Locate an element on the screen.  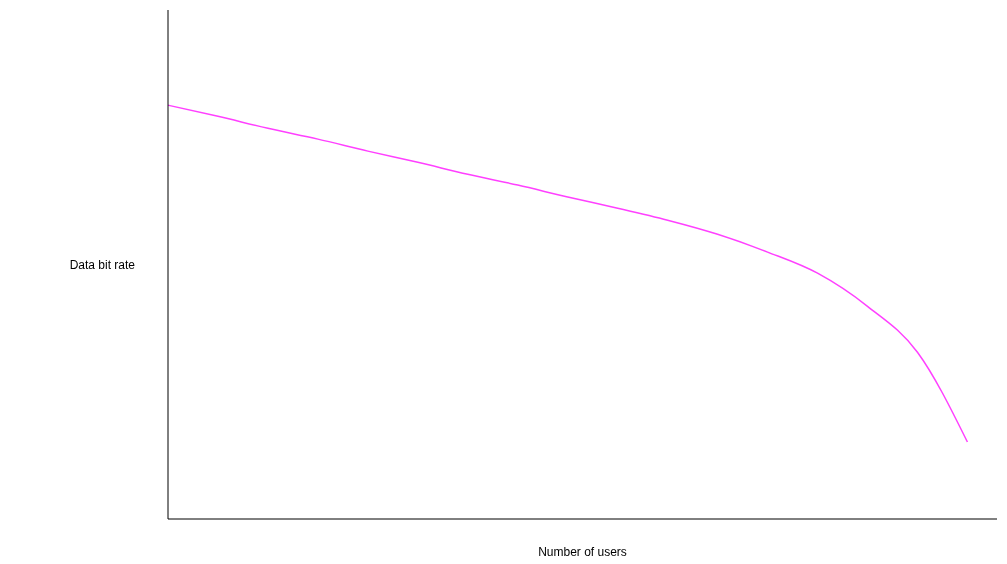
y-axis-title: Data bit rate is located at coordinates (102, 264).